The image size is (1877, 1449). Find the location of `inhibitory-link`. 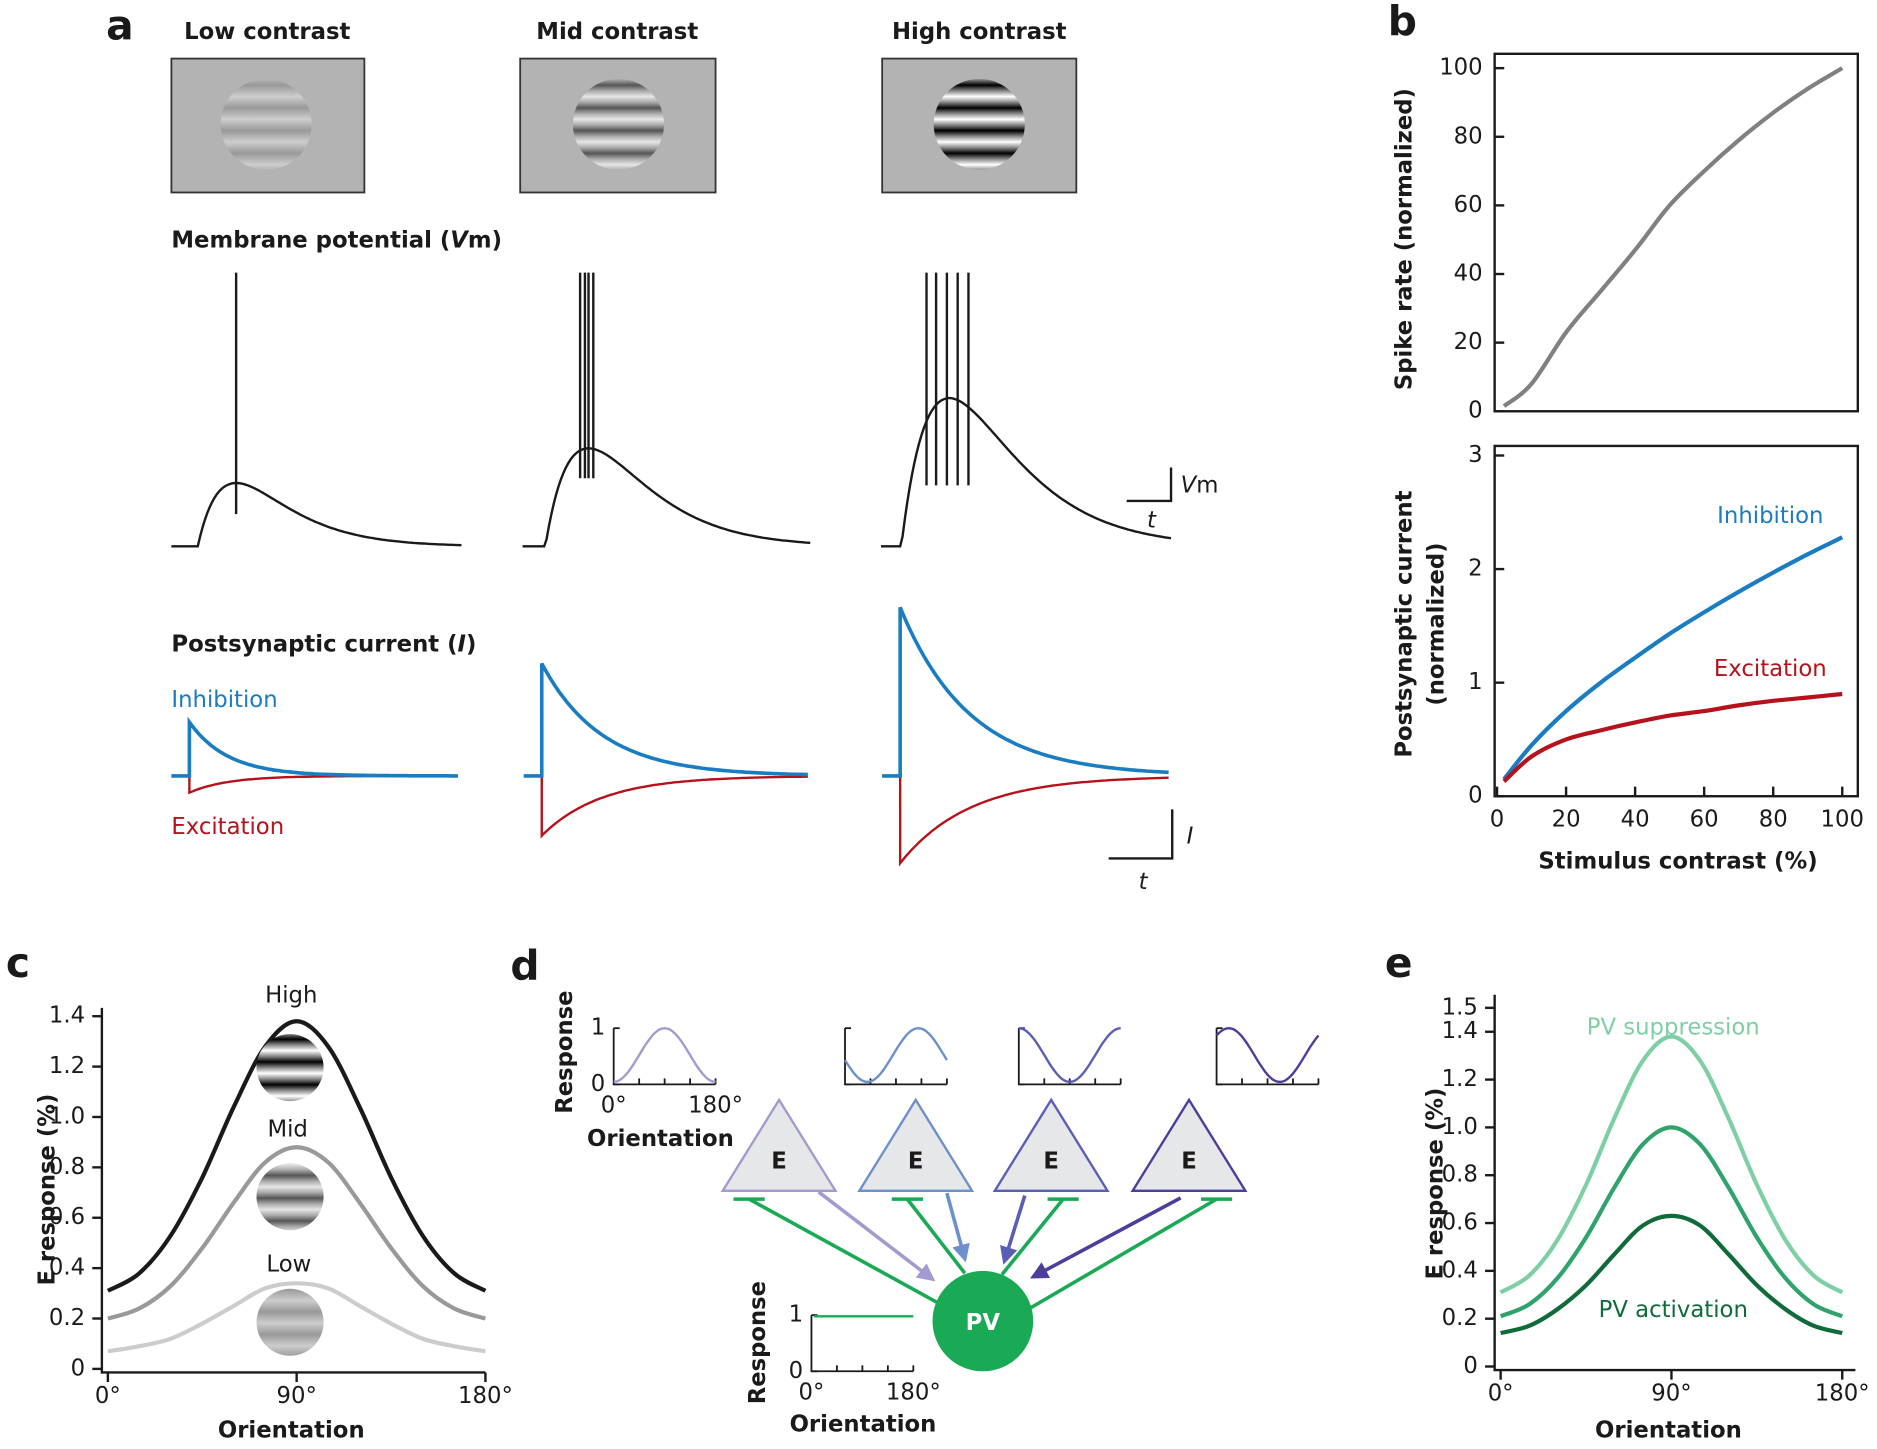

inhibitory-link is located at coordinates (936, 1236).